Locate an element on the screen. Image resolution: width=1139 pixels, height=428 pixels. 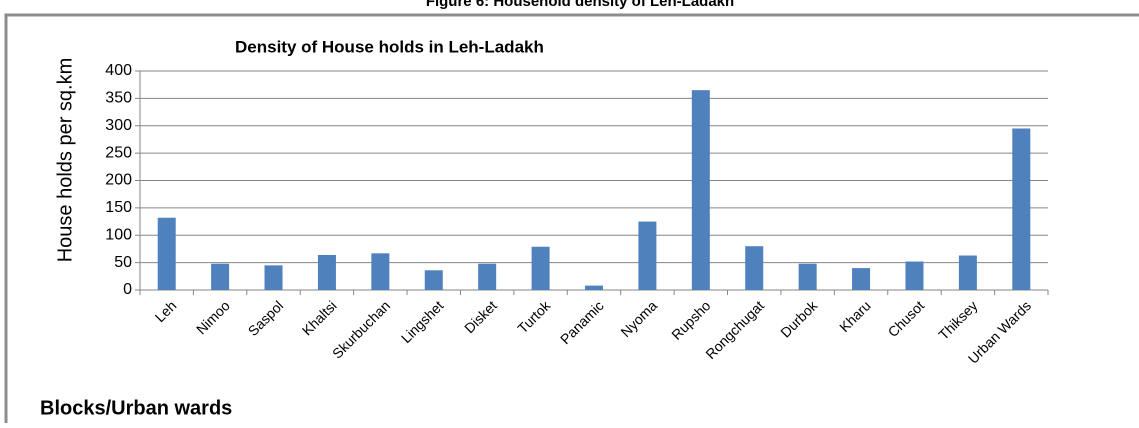
y-tick-label: 350 is located at coordinates (118, 98).